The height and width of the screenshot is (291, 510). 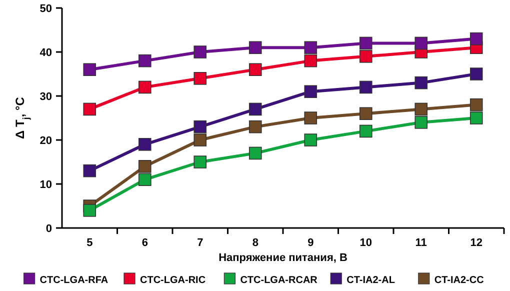 I want to click on x-tick-label: 11, so click(x=421, y=243).